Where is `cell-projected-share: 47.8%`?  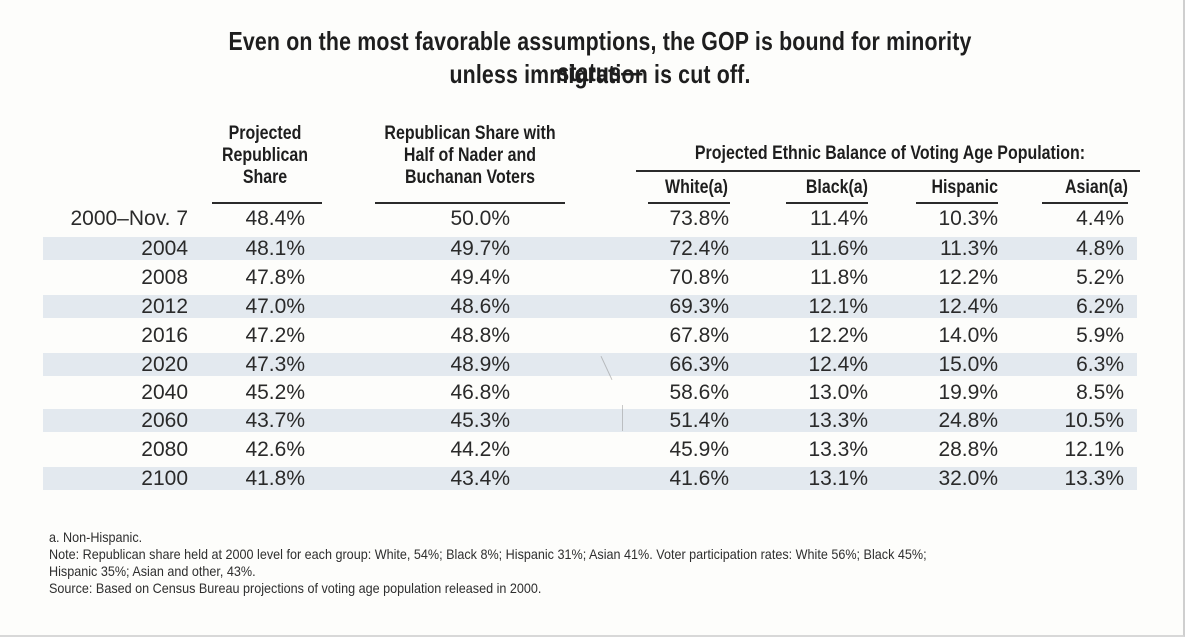 cell-projected-share: 47.8% is located at coordinates (275, 277).